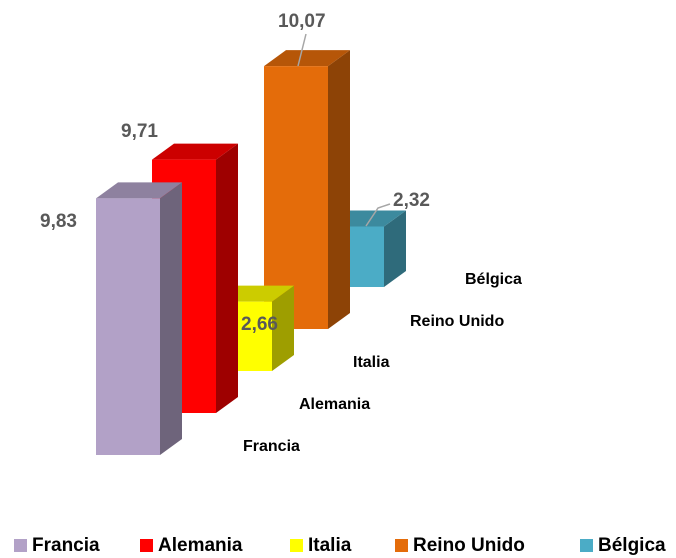 This screenshot has width=676, height=558. I want to click on depth-label: Francia, so click(271, 446).